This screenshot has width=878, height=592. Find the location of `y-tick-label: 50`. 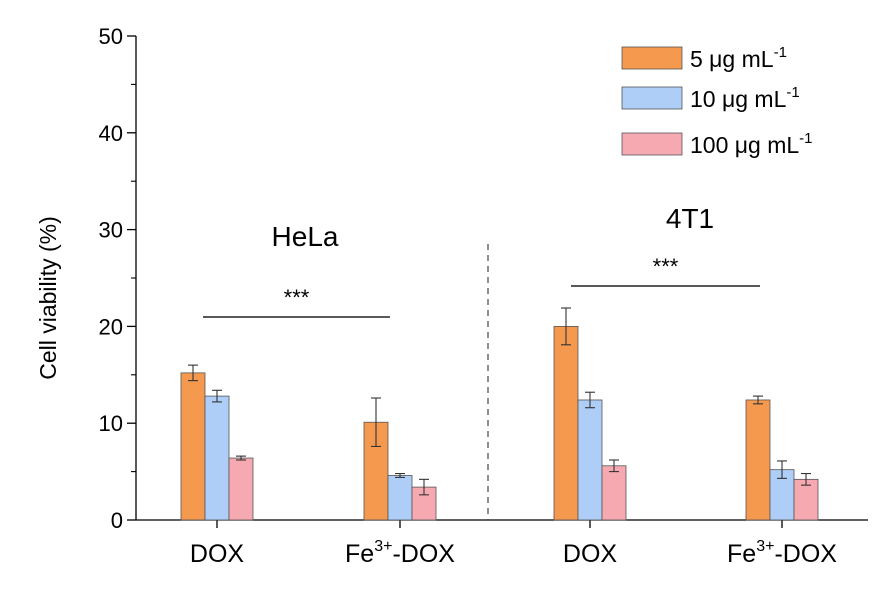

y-tick-label: 50 is located at coordinates (111, 36).